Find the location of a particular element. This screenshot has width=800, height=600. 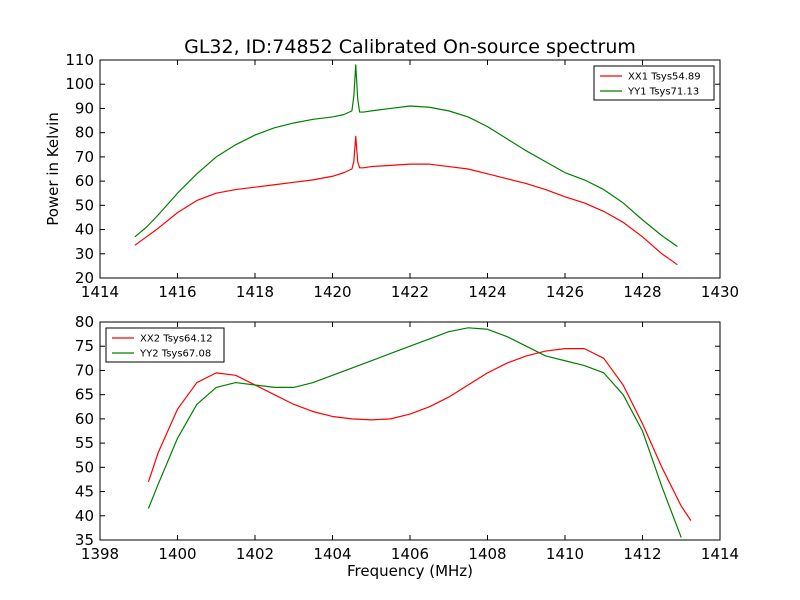

legend-entry: YY2 Tsys67.08 is located at coordinates (175, 354).